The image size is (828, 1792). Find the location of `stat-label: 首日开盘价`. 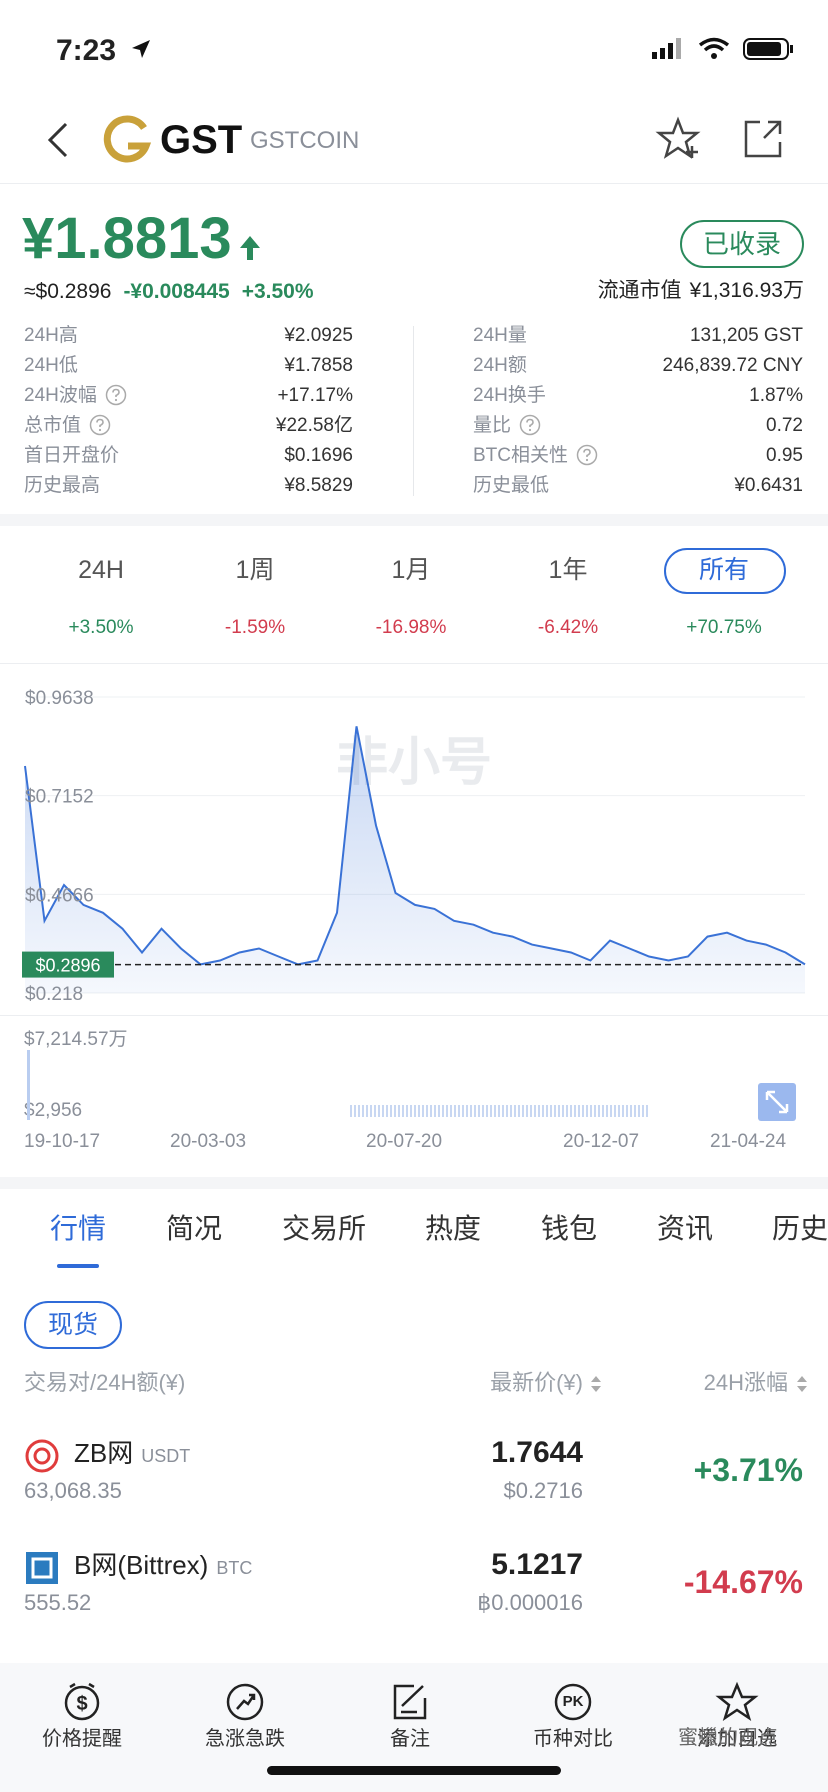

stat-label: 首日开盘价 is located at coordinates (72, 455).